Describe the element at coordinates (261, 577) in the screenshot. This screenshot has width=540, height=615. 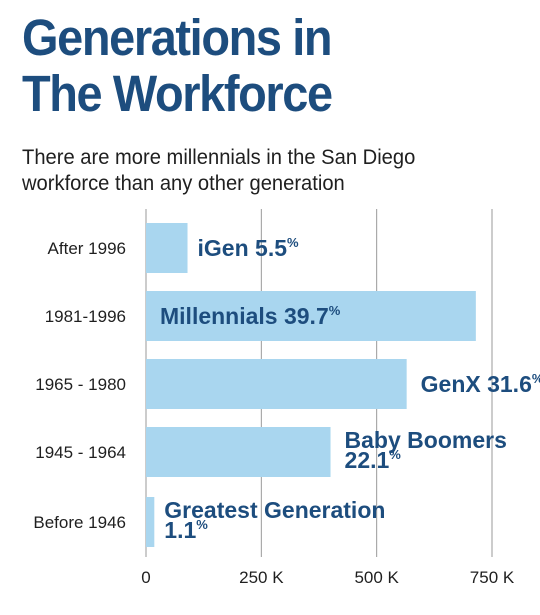
I see `x-tick-label-1: 250 K` at that location.